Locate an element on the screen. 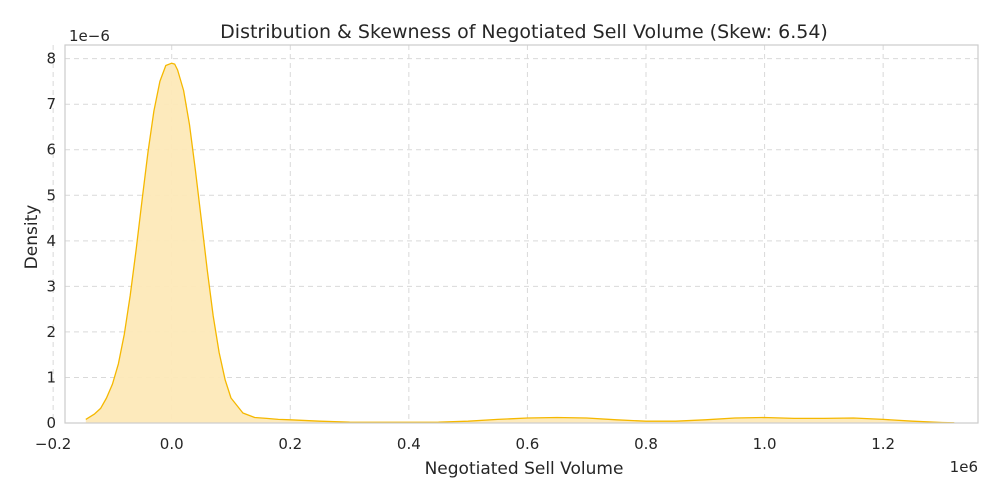  y-tick-label: 5 is located at coordinates (51, 195).